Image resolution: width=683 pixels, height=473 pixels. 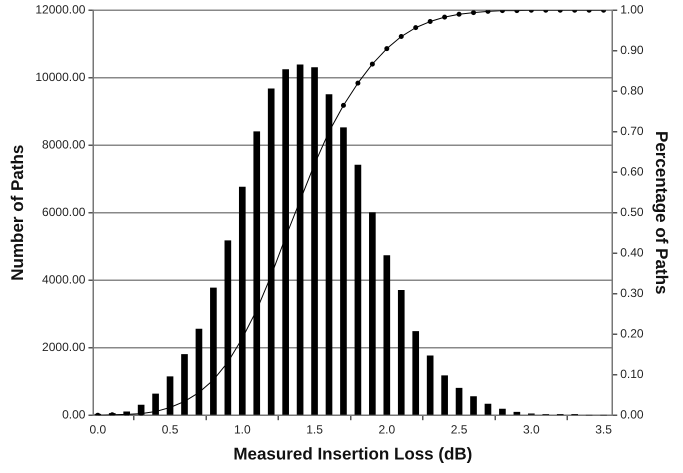 I want to click on y2-tick-label: 0.50, so click(x=632, y=212).